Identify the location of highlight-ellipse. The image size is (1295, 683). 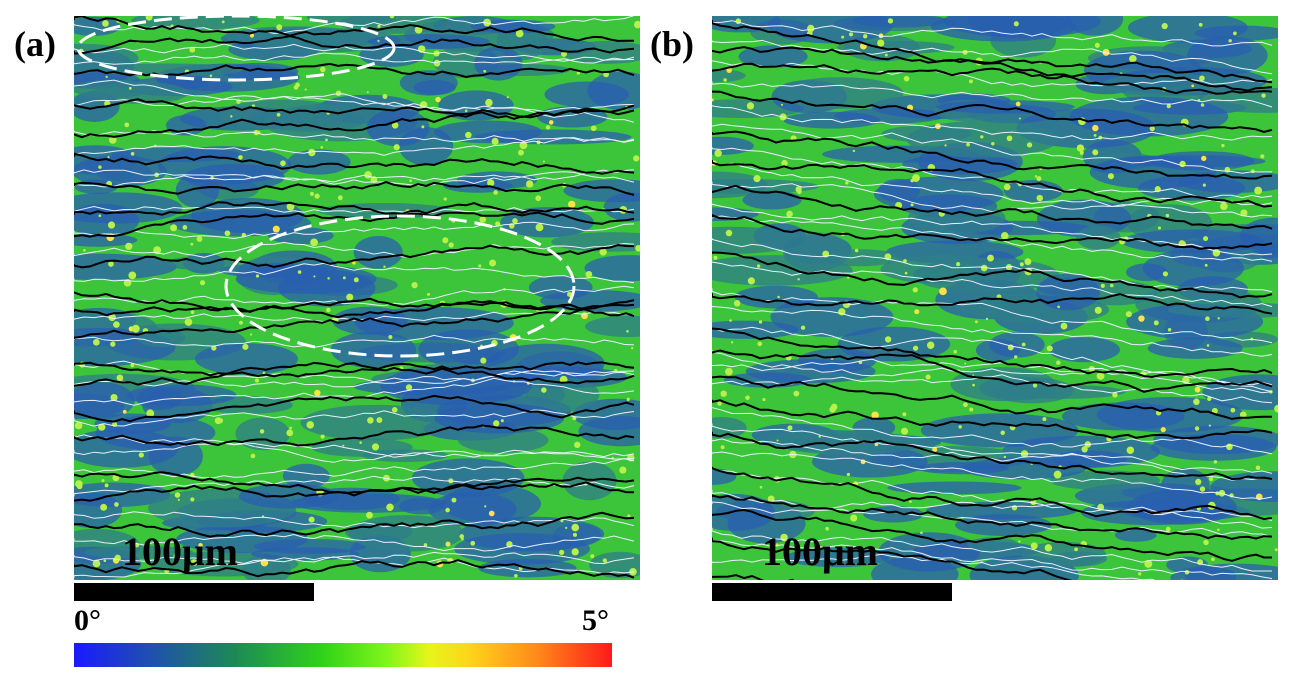
(400, 286).